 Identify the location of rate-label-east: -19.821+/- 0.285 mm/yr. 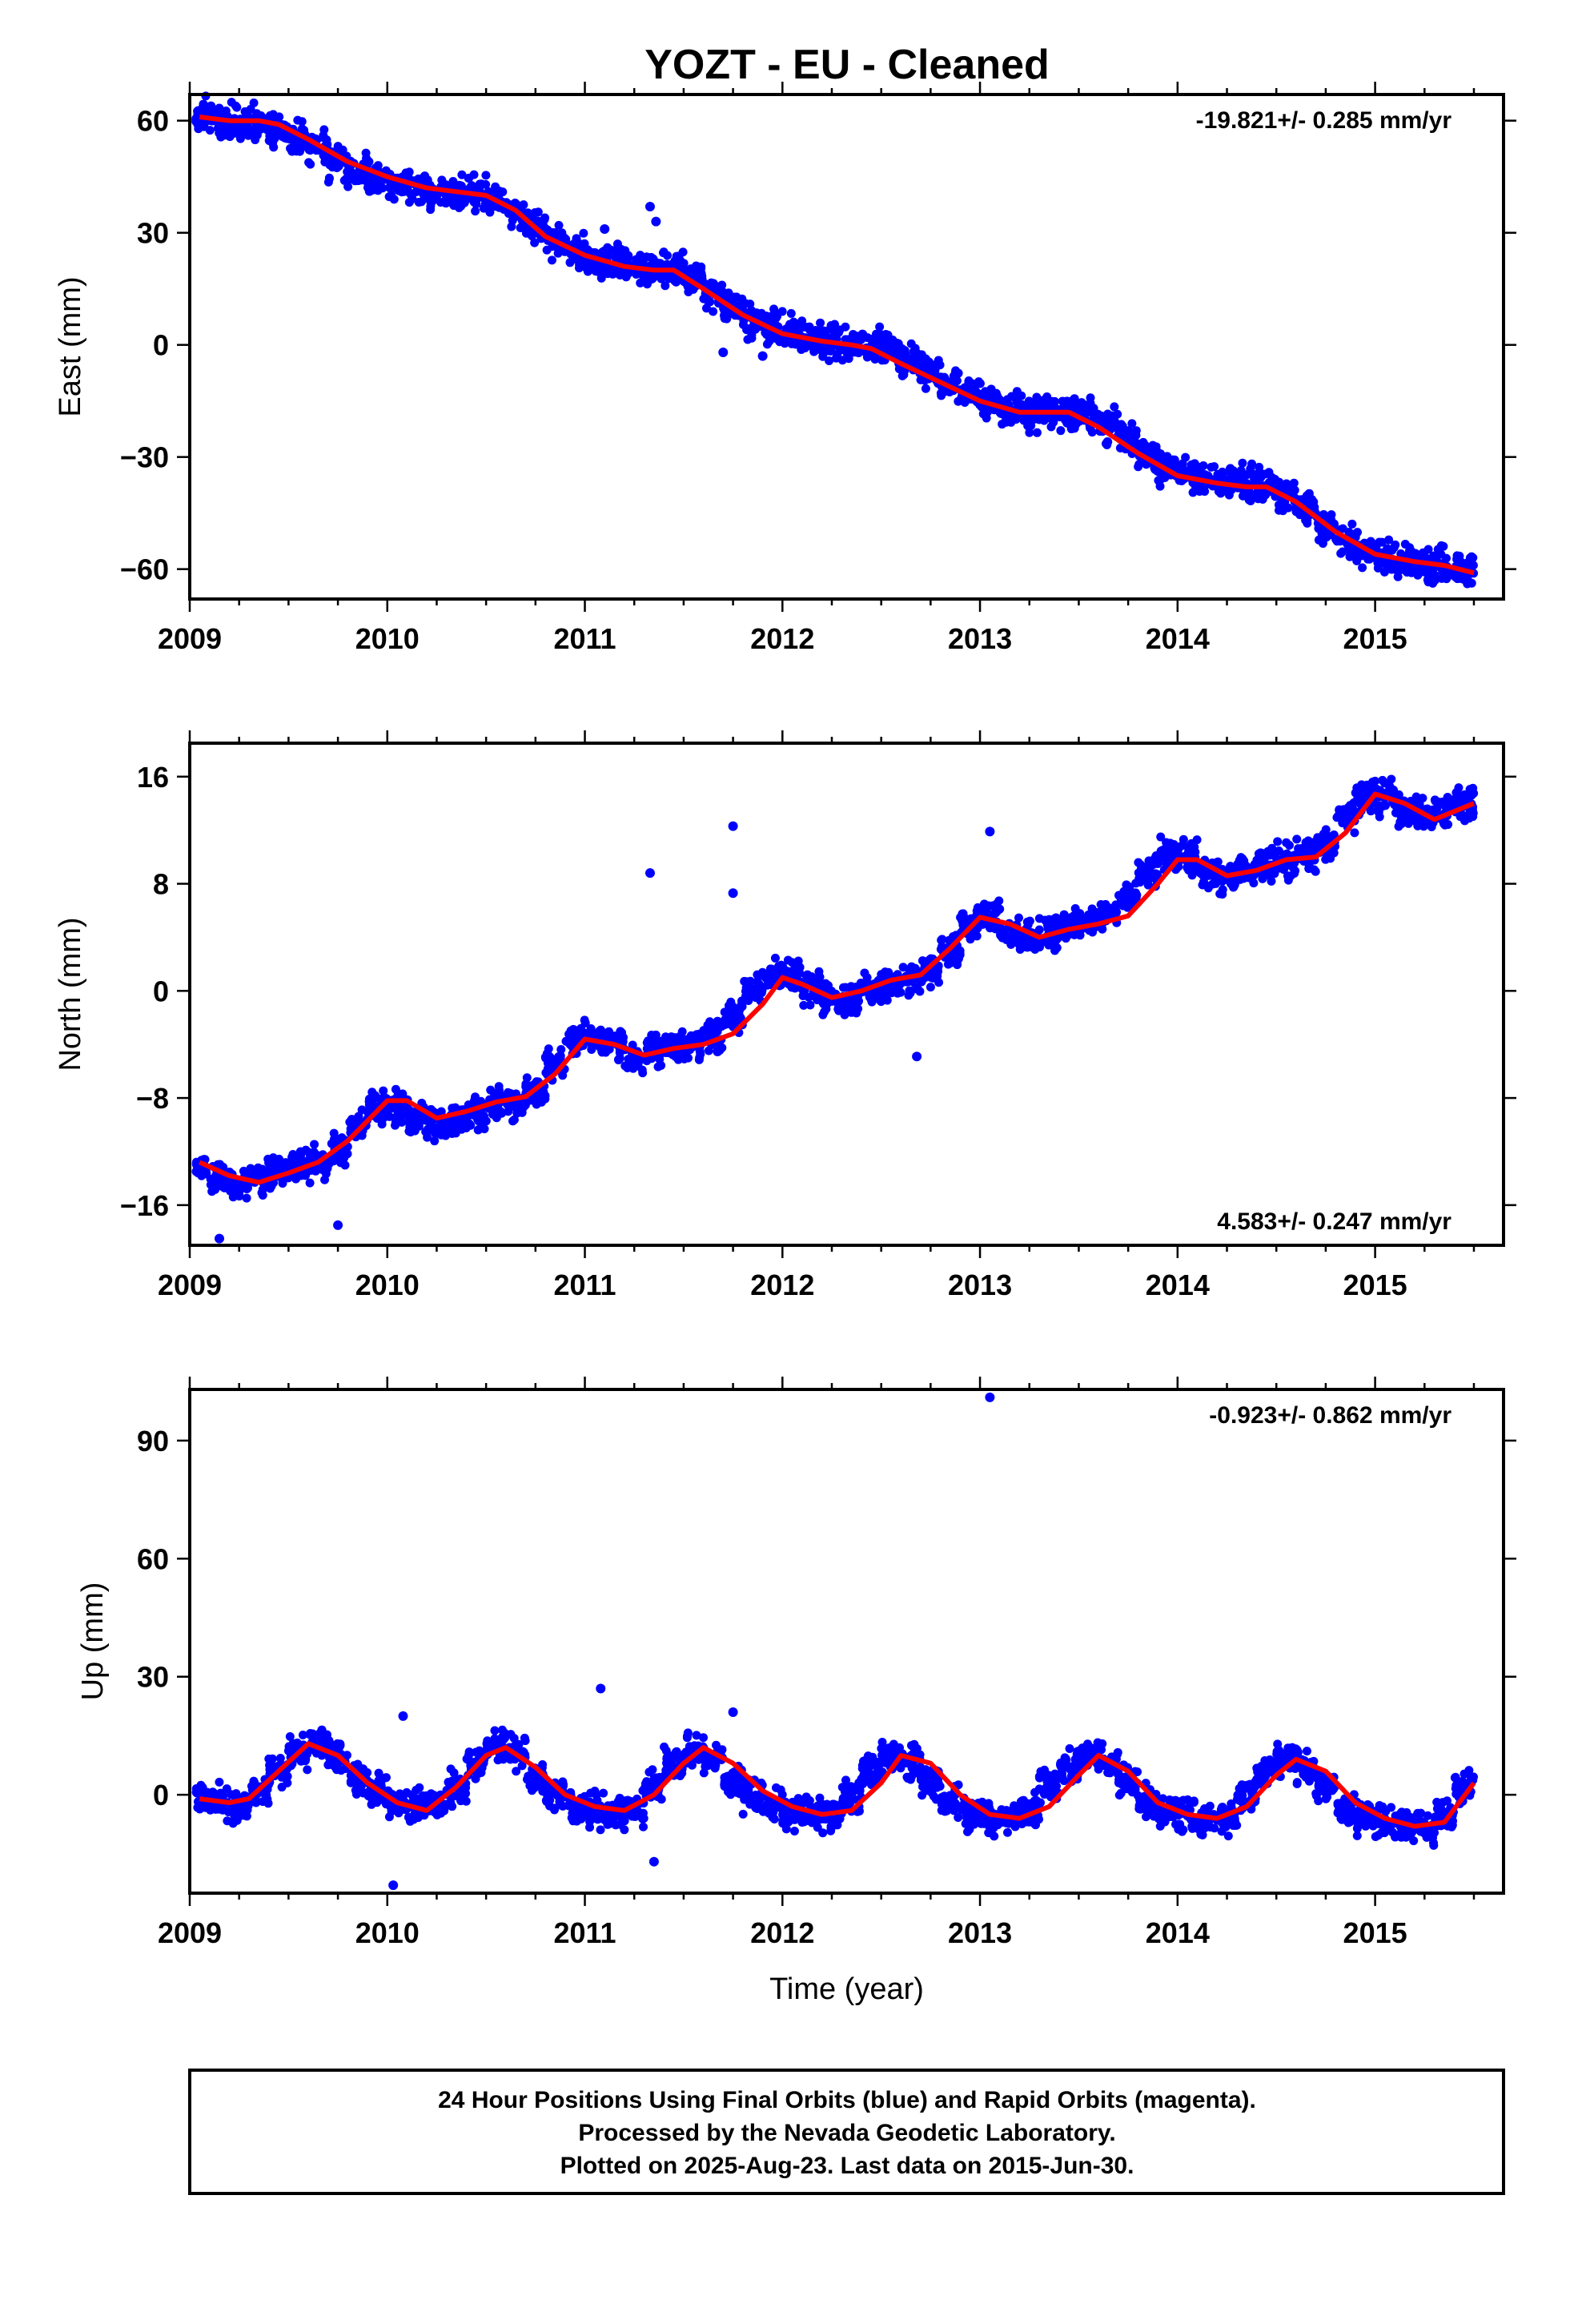
(1324, 121).